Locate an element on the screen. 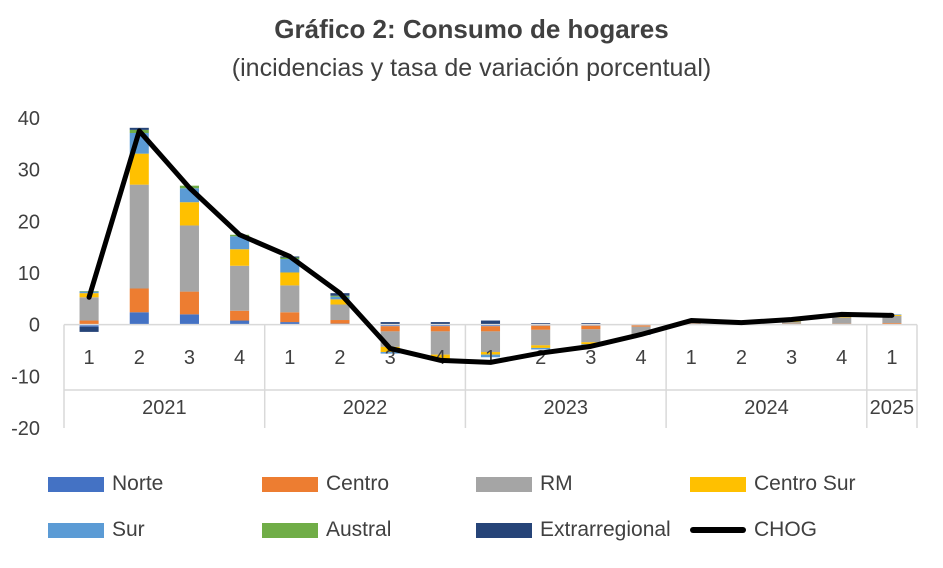 Image resolution: width=943 pixels, height=568 pixels. year-label: 2024 is located at coordinates (766, 408).